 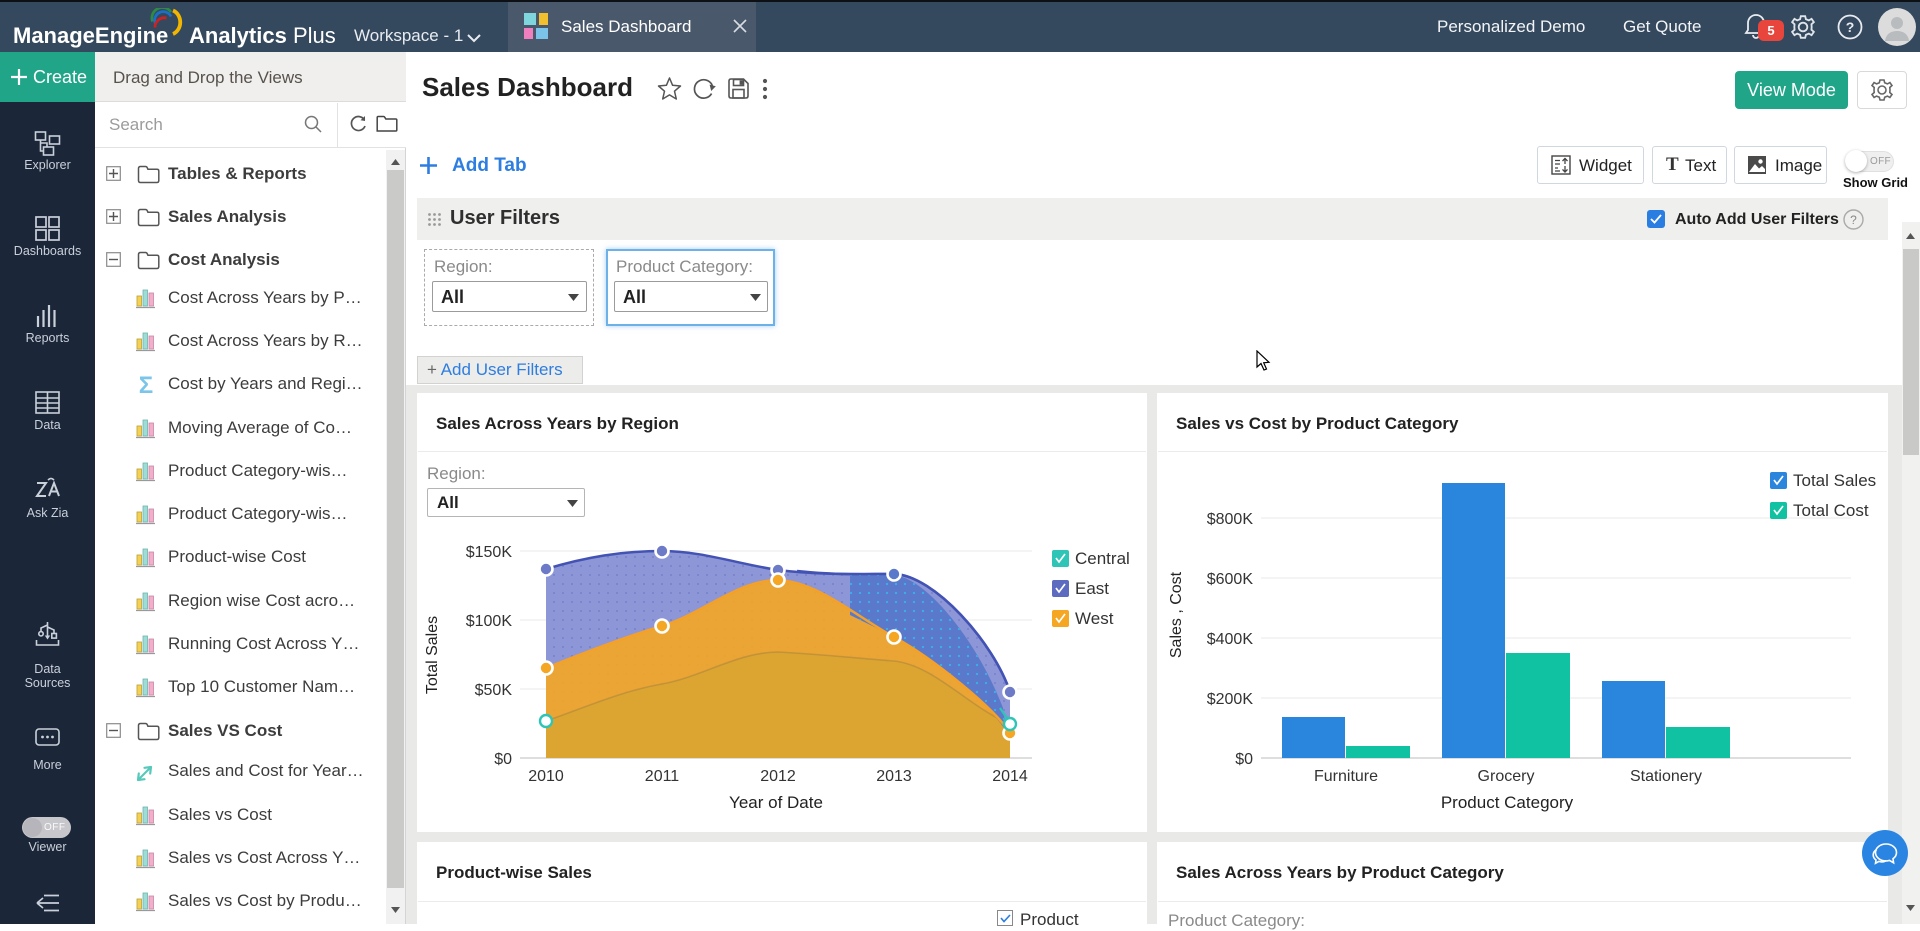 What do you see at coordinates (1010, 776) in the screenshot?
I see `svg-text: 2014` at bounding box center [1010, 776].